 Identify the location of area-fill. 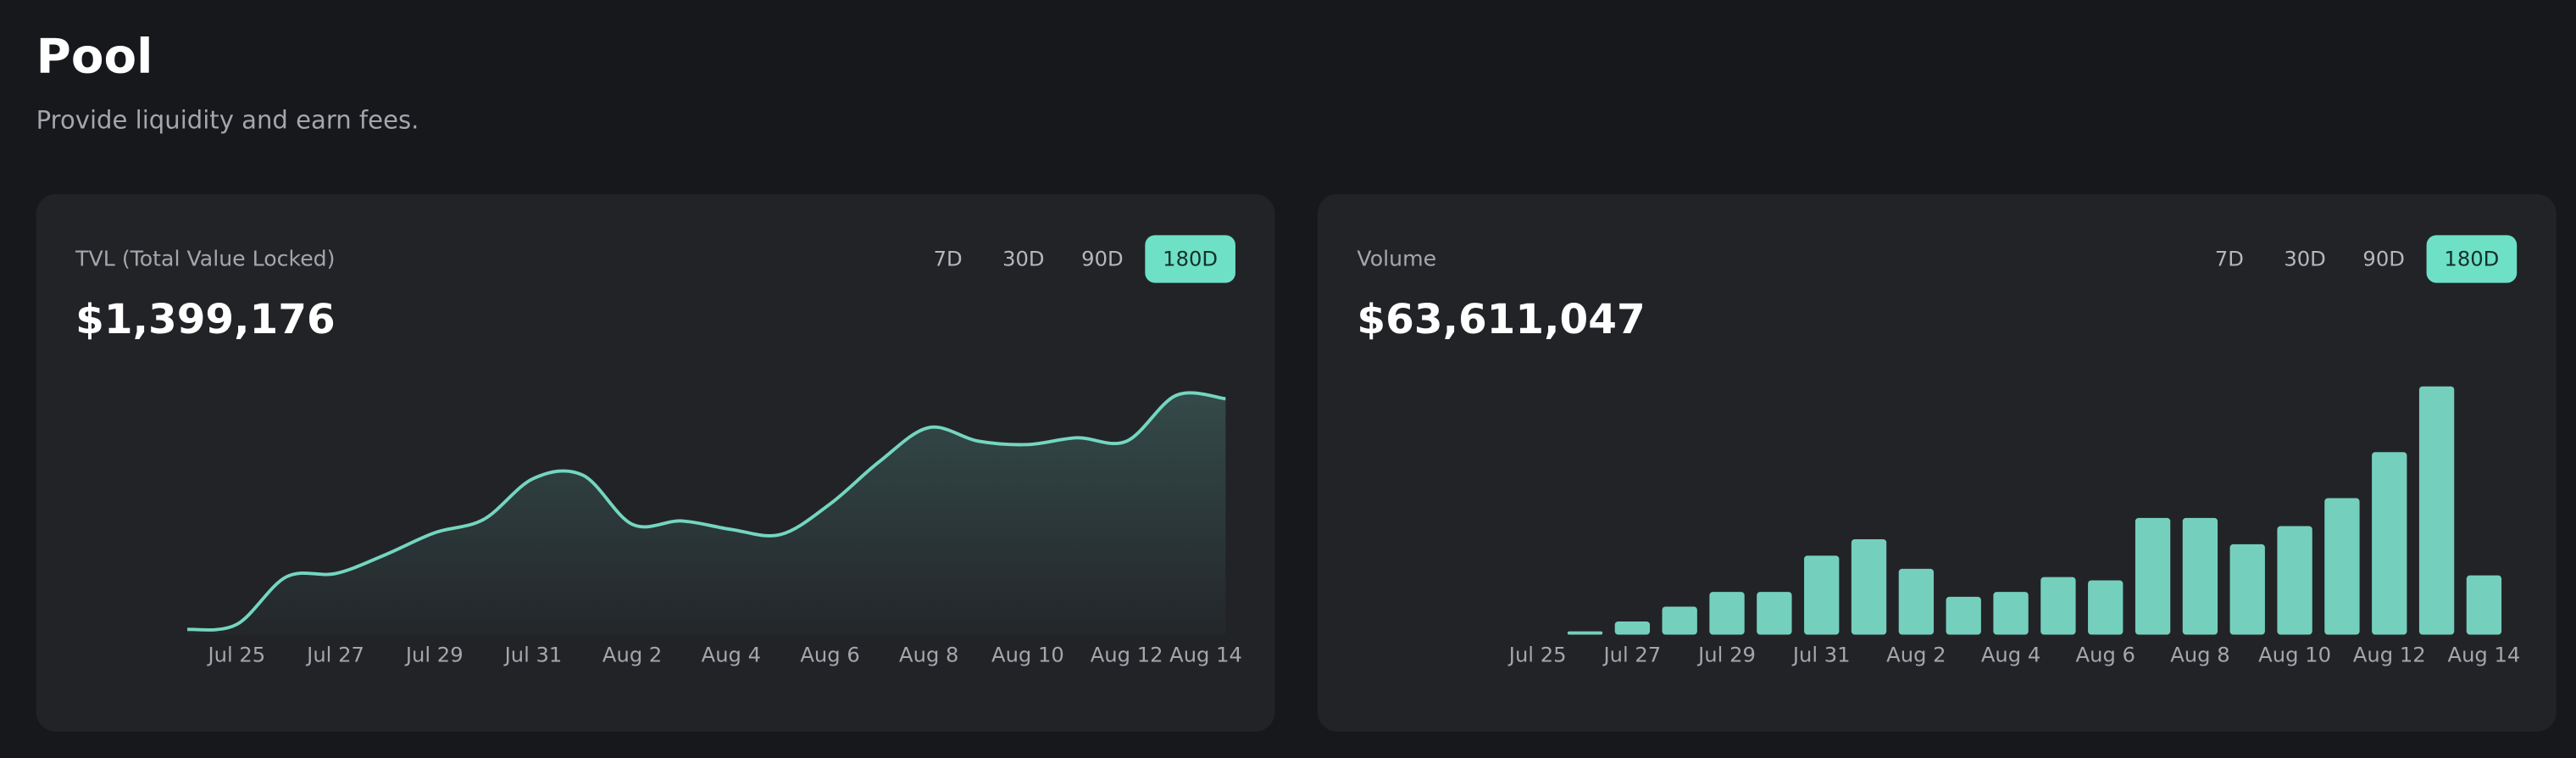
(706, 514).